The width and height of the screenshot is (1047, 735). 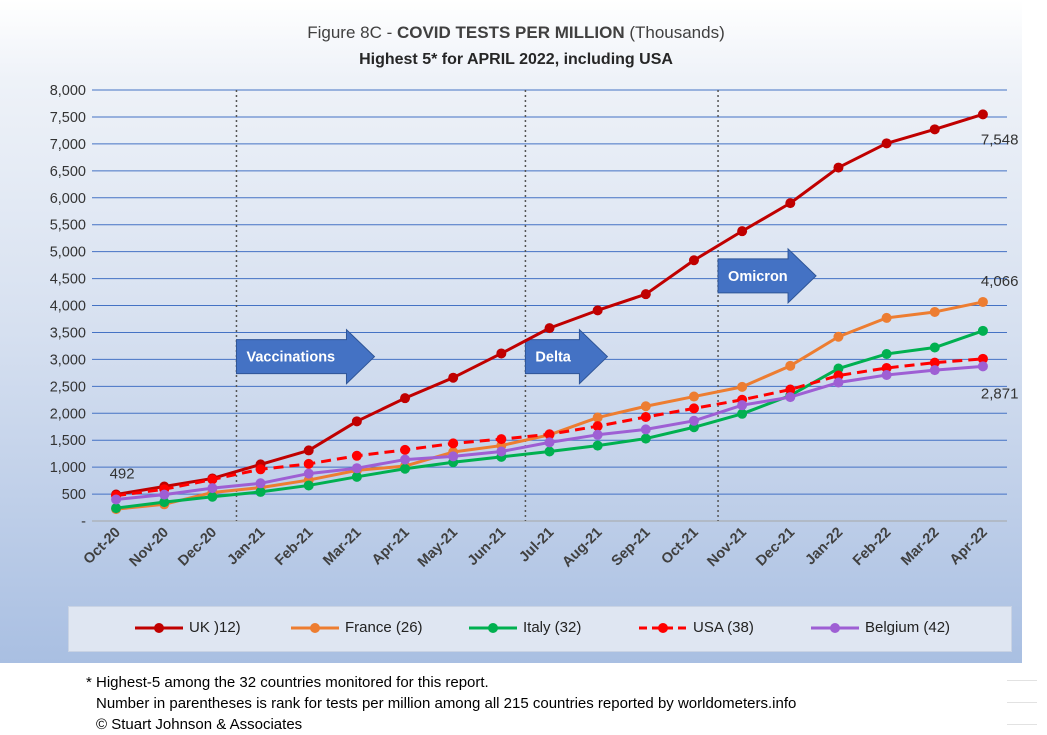 I want to click on y-tick-label: 5,500, so click(x=68, y=226).